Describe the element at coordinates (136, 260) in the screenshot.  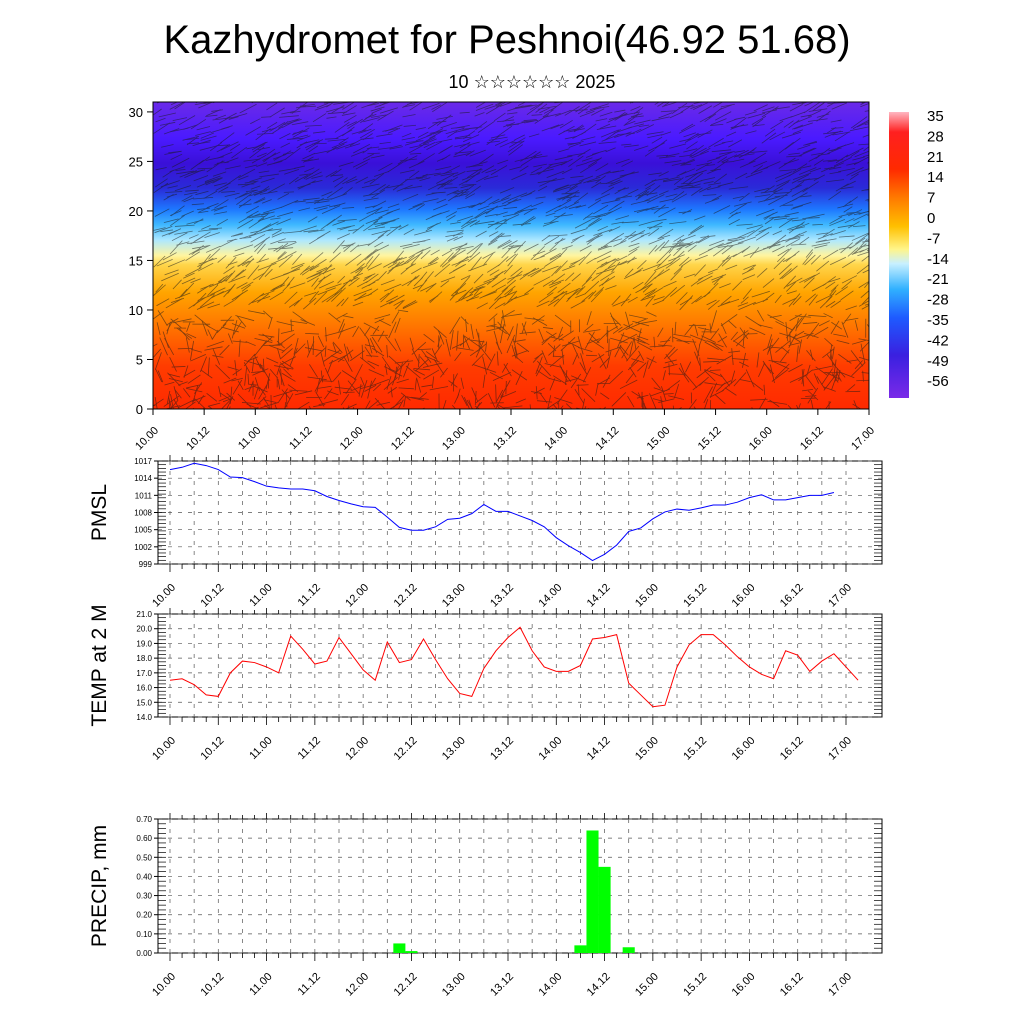
I see `y-tick-label: 15` at that location.